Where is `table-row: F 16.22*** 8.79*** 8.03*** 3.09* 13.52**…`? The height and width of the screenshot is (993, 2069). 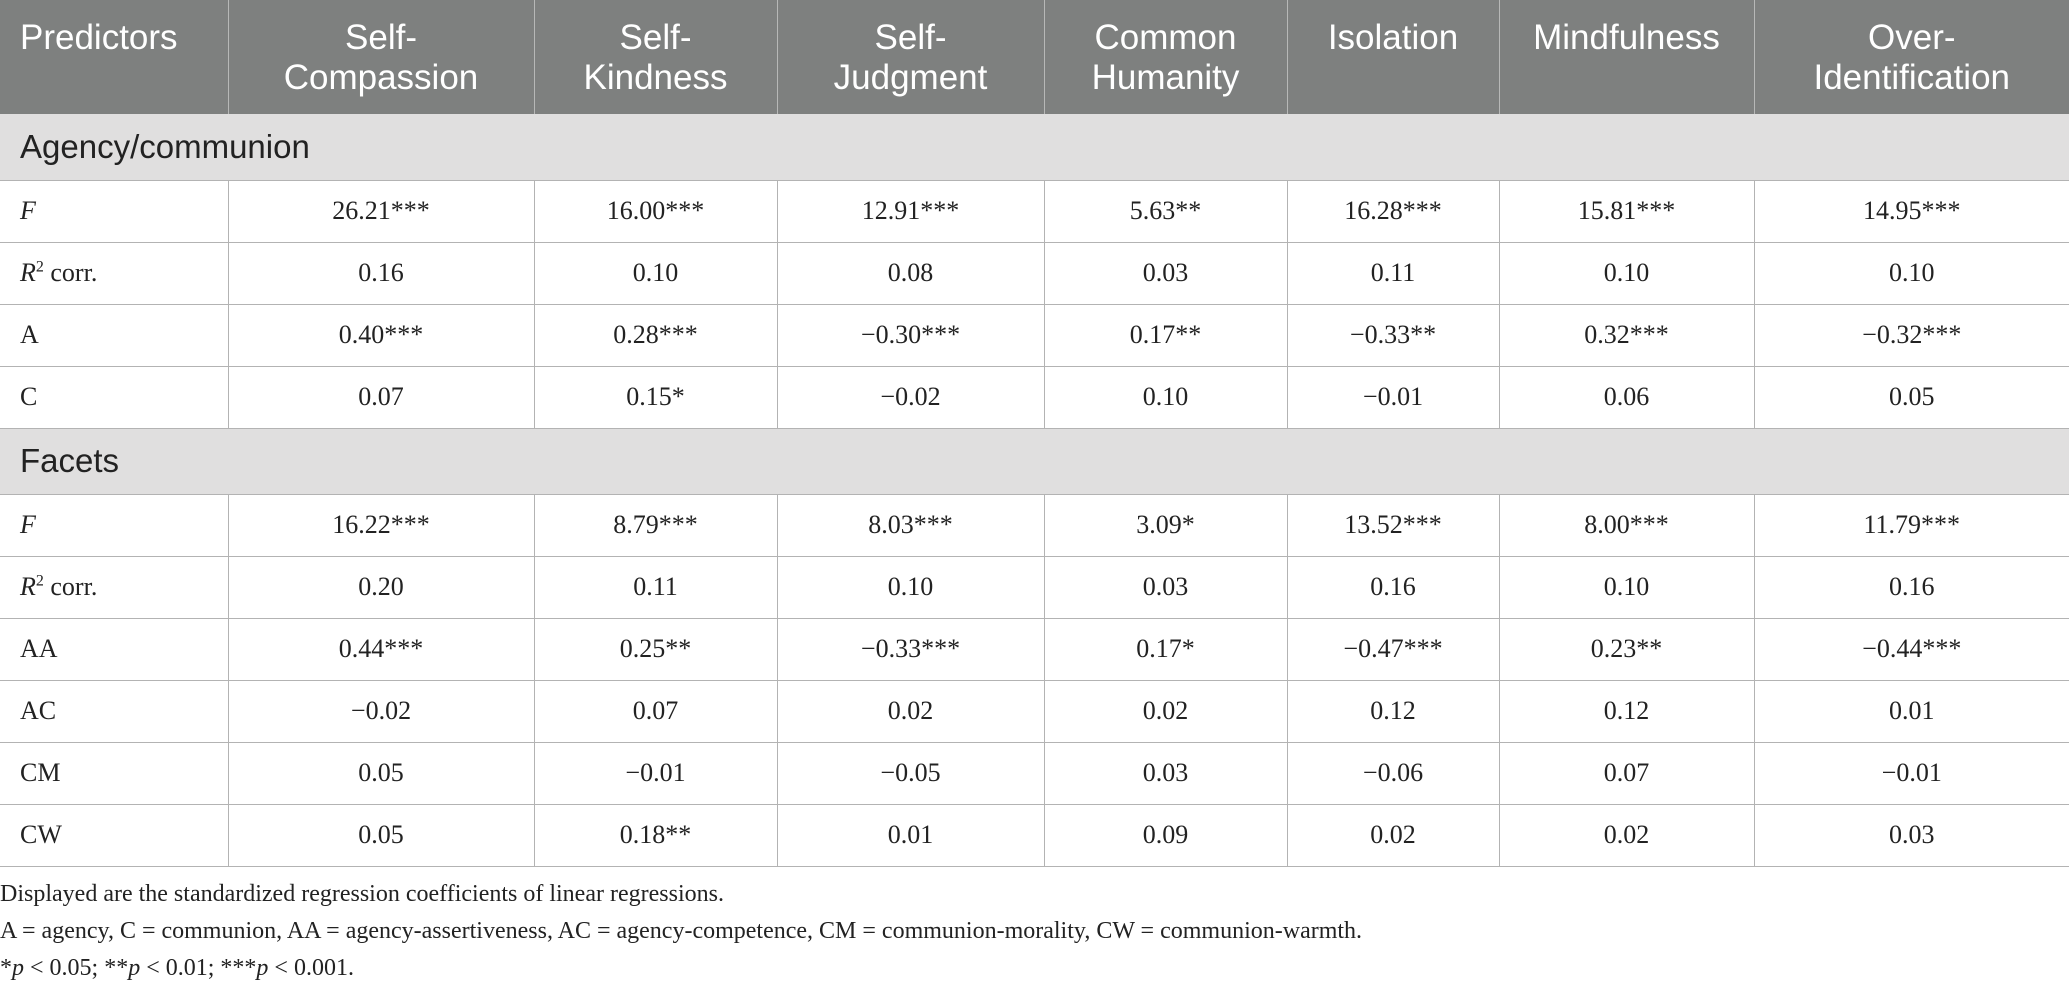 table-row: F 16.22*** 8.79*** 8.03*** 3.09* 13.52**… is located at coordinates (1034, 525).